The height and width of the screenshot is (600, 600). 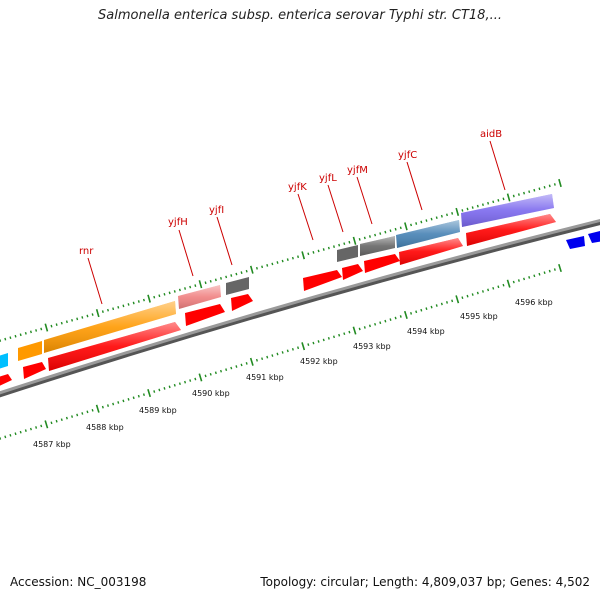 I want to click on gene-feature-yjfK-L, so click(x=347, y=253).